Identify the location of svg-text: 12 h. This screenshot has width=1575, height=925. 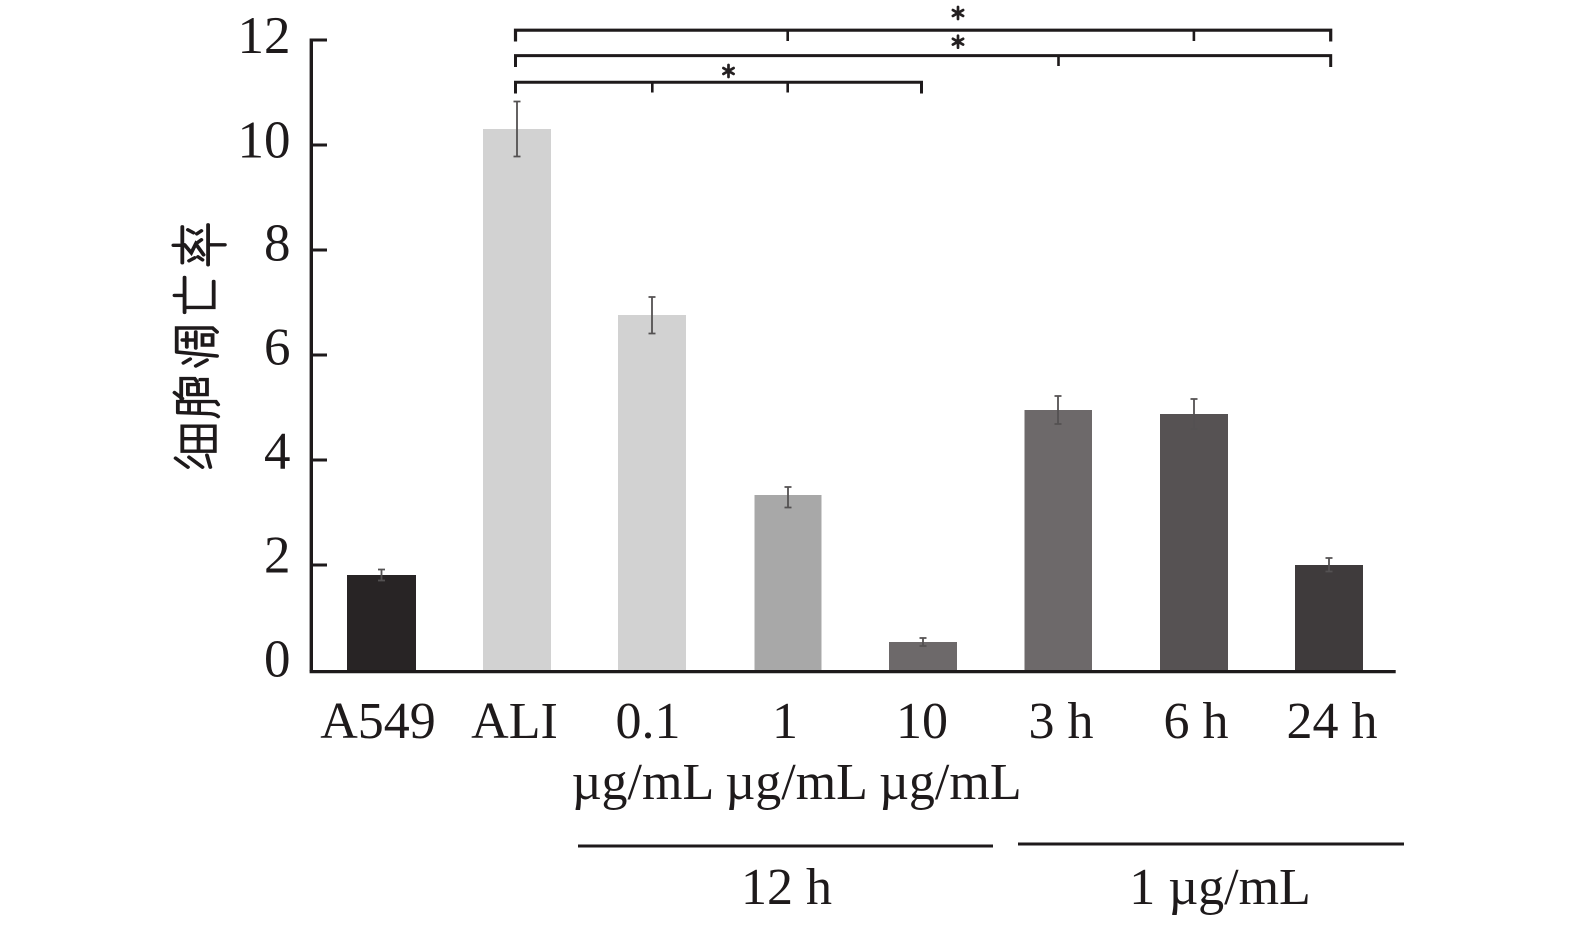
(786, 887).